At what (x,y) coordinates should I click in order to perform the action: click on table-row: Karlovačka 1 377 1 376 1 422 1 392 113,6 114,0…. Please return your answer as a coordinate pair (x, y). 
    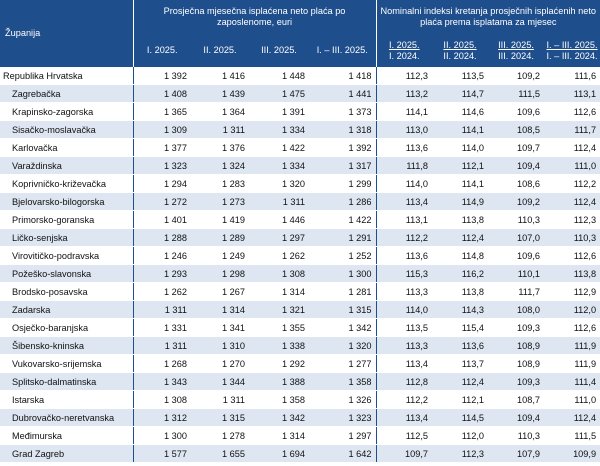
    Looking at the image, I should click on (300, 147).